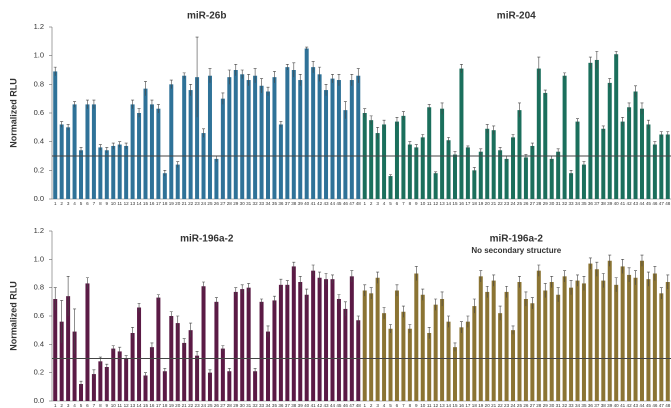 The width and height of the screenshot is (671, 408). Describe the element at coordinates (262, 203) in the screenshot. I see `x-tick-label: 33` at that location.